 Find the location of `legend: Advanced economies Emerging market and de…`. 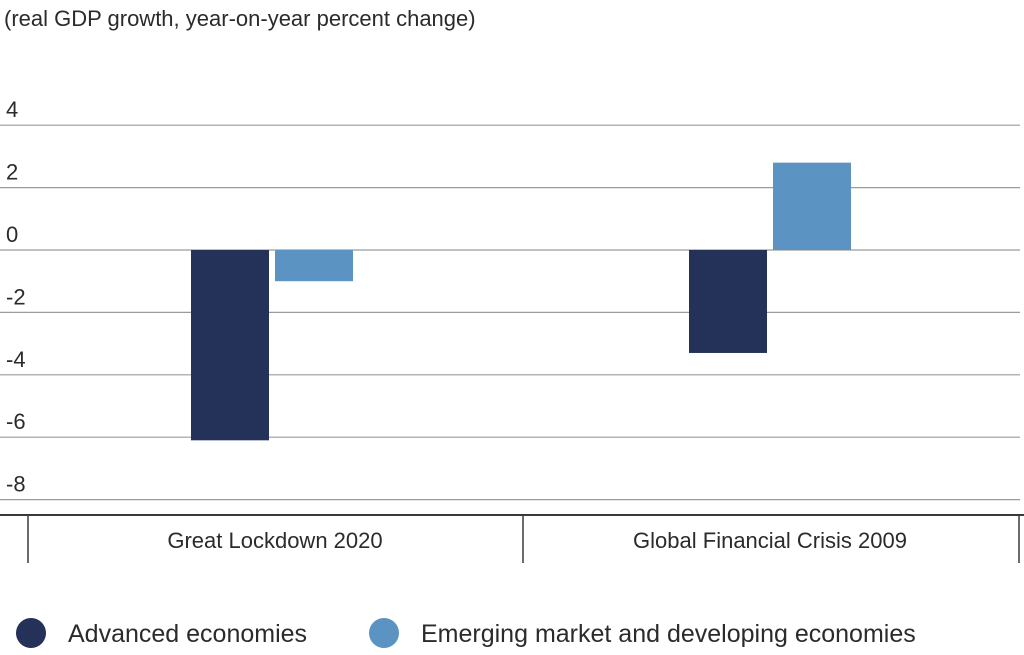

legend: Advanced economies Emerging market and de… is located at coordinates (466, 633).